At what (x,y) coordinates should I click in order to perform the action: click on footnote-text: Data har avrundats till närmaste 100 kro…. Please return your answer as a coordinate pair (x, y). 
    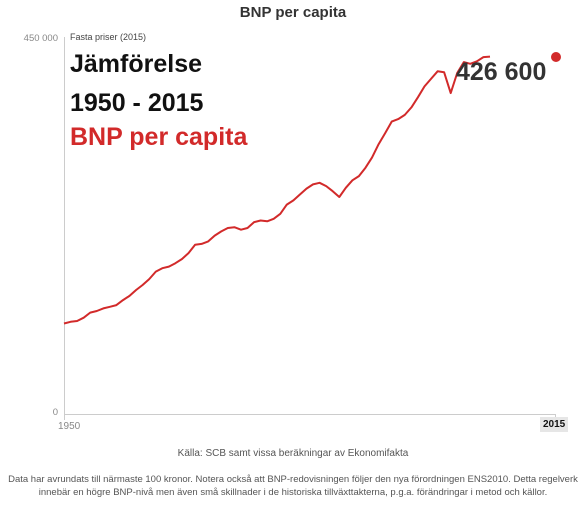
    Looking at the image, I should click on (293, 486).